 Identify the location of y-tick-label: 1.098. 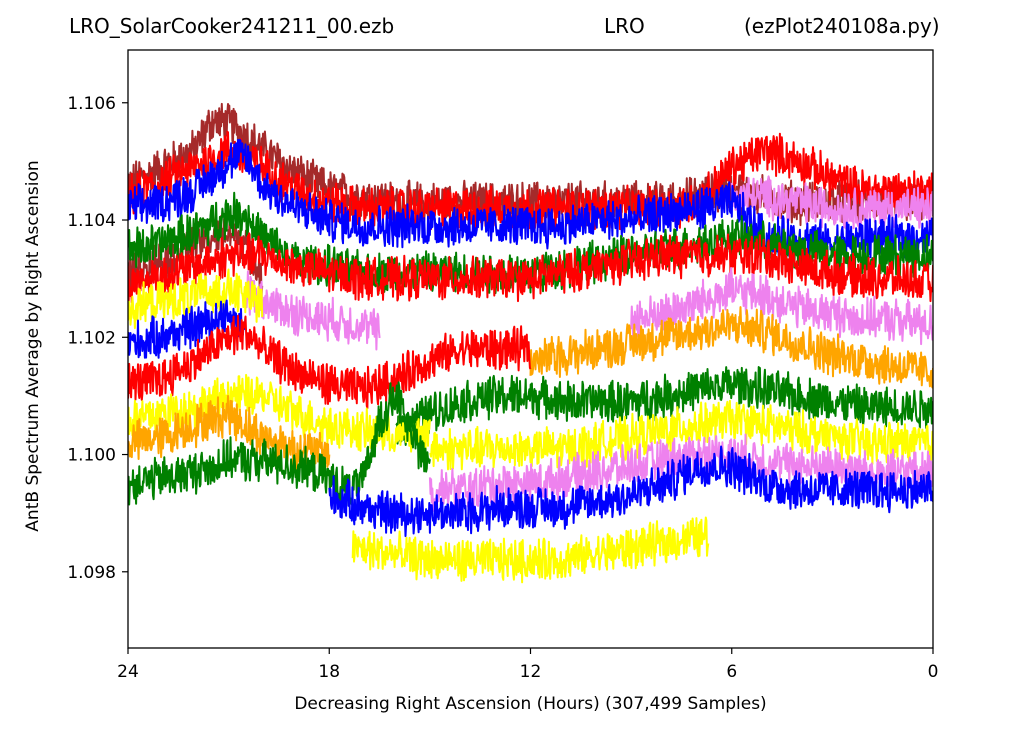
(91, 573).